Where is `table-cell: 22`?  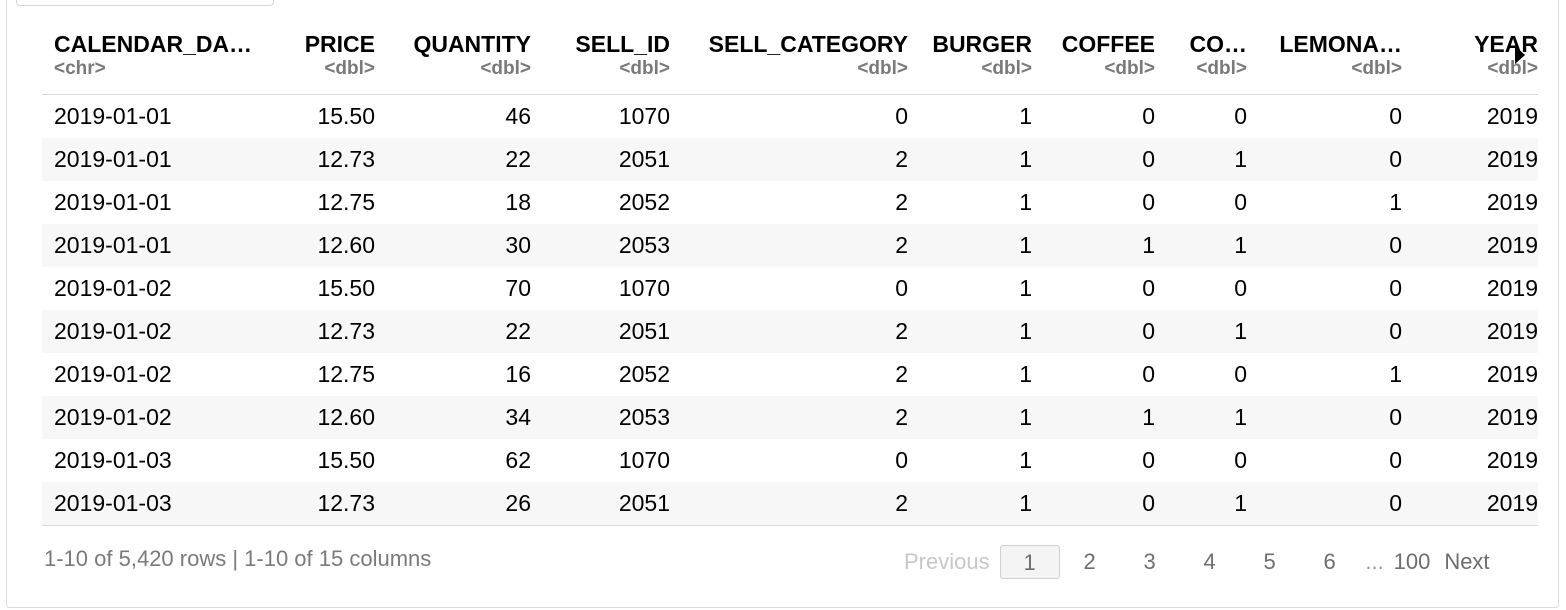
table-cell: 22 is located at coordinates (453, 159).